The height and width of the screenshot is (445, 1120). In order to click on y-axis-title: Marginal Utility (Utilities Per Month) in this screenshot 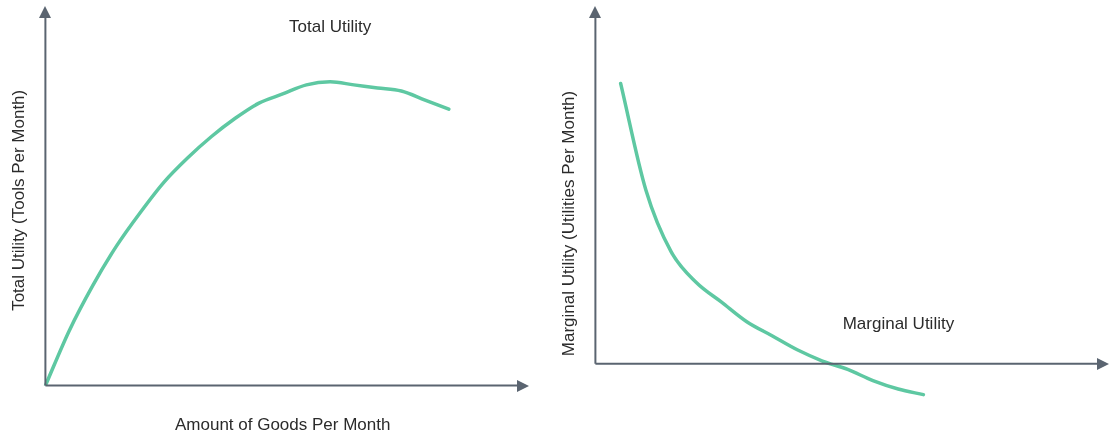, I will do `click(568, 223)`.